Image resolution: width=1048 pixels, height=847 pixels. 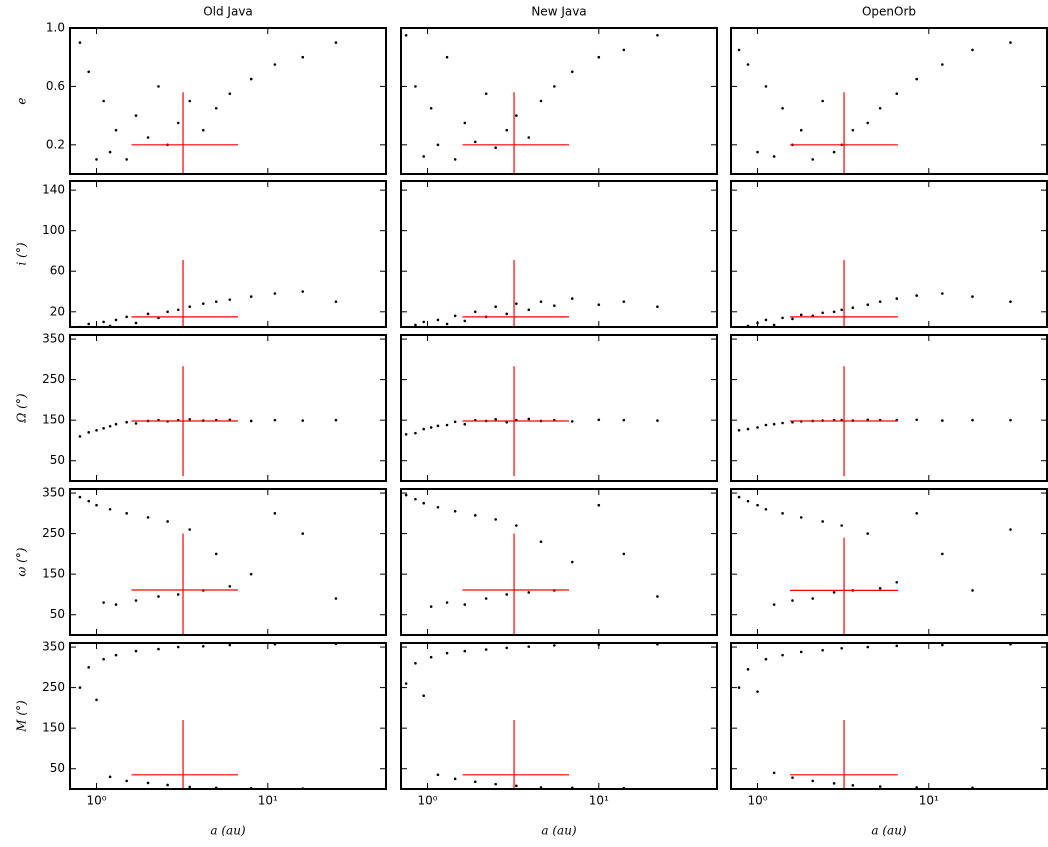 I want to click on y-axis-label: ω (°), so click(x=22, y=561).